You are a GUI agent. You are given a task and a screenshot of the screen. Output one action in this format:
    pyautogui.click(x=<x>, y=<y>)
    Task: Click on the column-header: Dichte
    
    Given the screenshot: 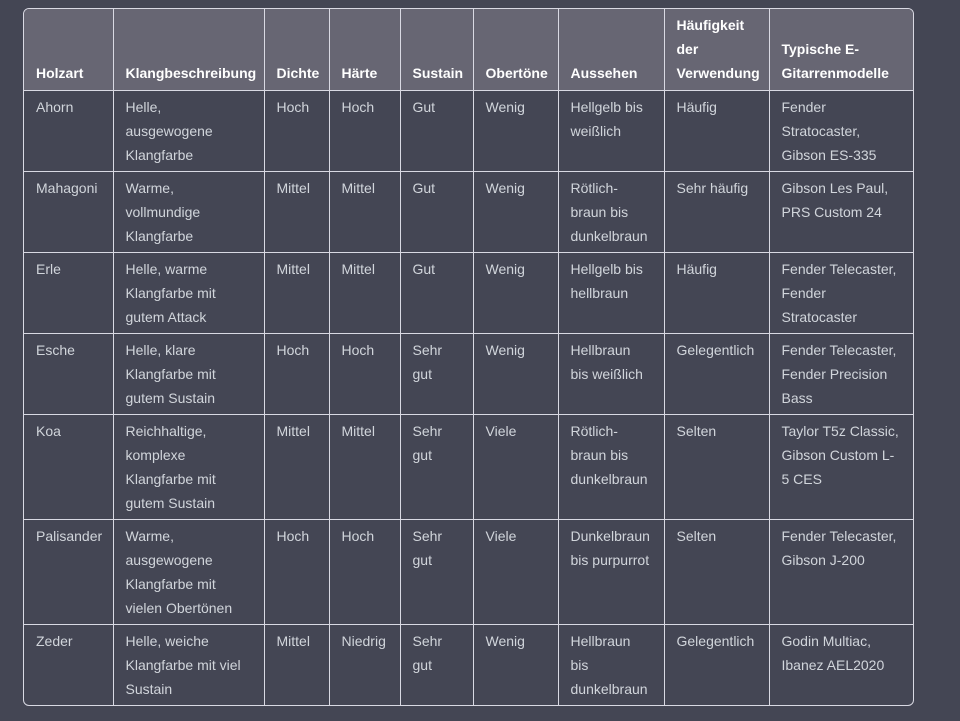 What is the action you would take?
    pyautogui.click(x=296, y=50)
    